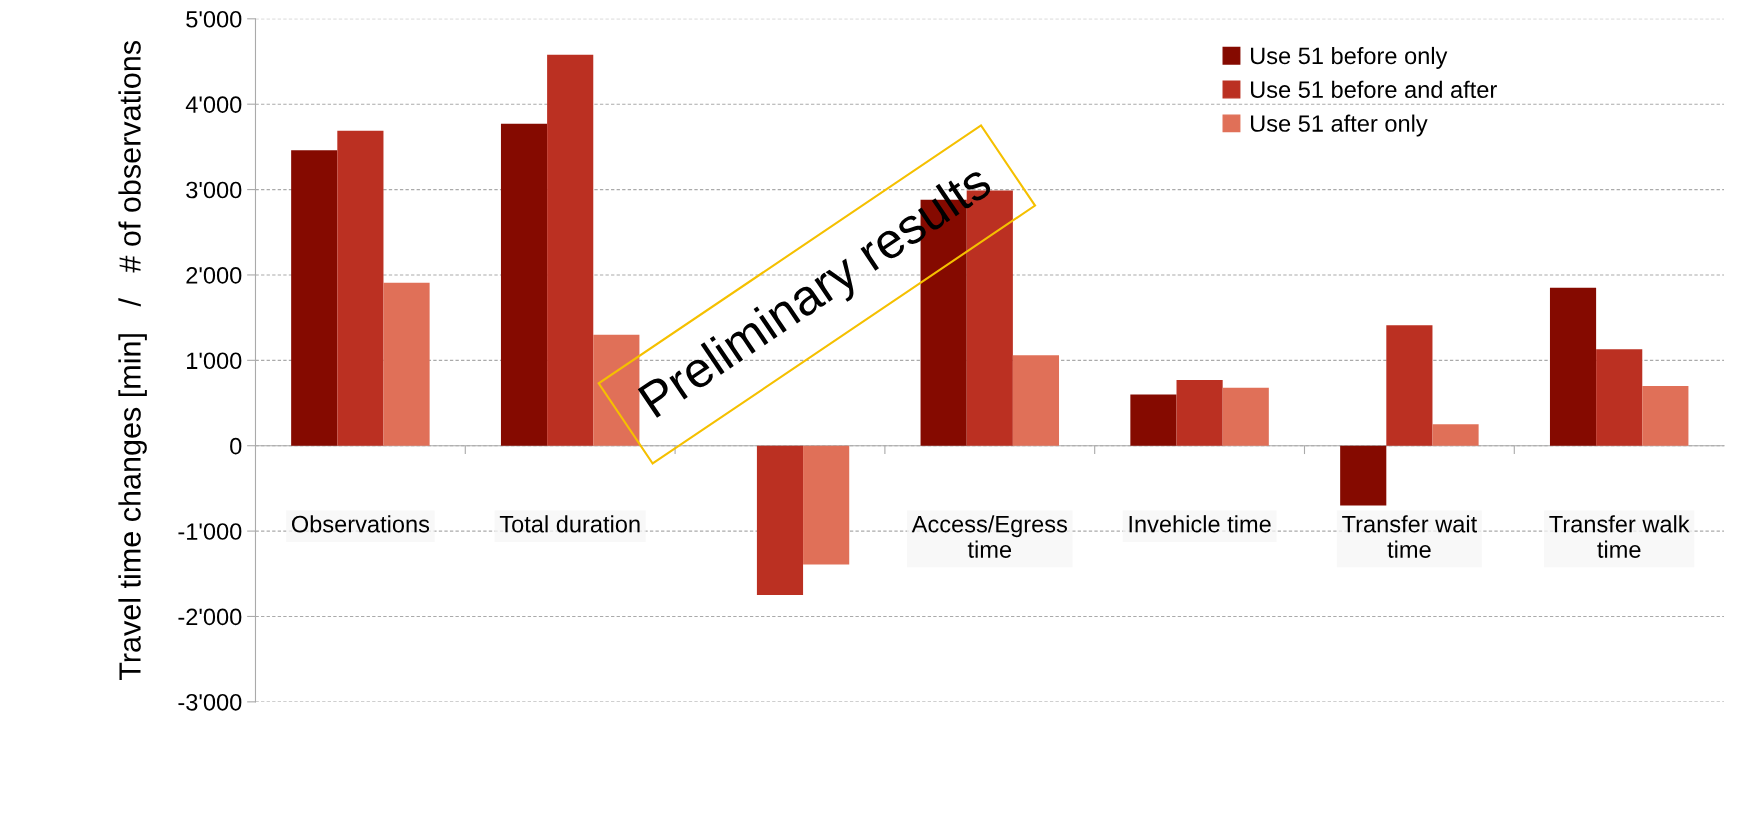 The height and width of the screenshot is (818, 1738). I want to click on legend-label: Use 51 before only, so click(1349, 57).